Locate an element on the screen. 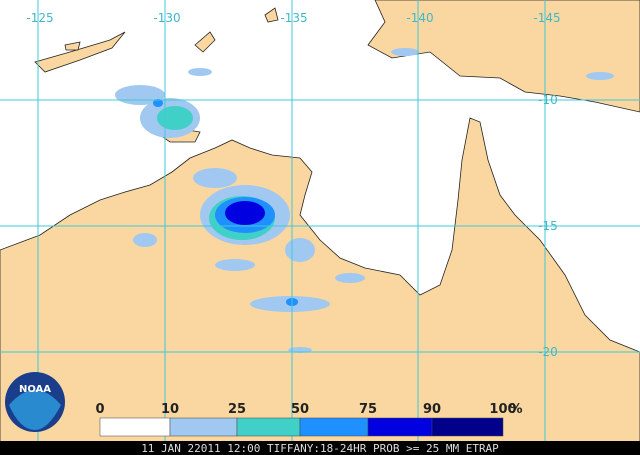  caption-bar is located at coordinates (320, 448).